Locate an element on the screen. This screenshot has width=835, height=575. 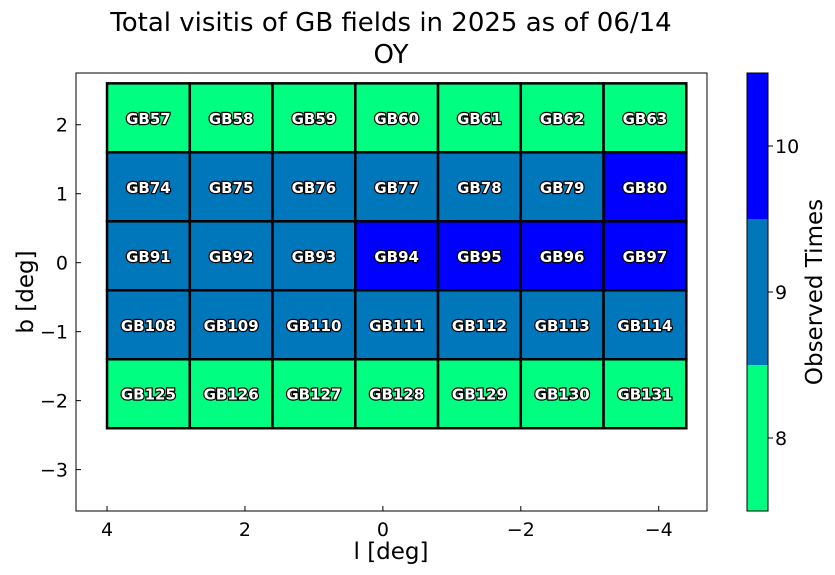
field-label-gb111: GB111 is located at coordinates (396, 326).